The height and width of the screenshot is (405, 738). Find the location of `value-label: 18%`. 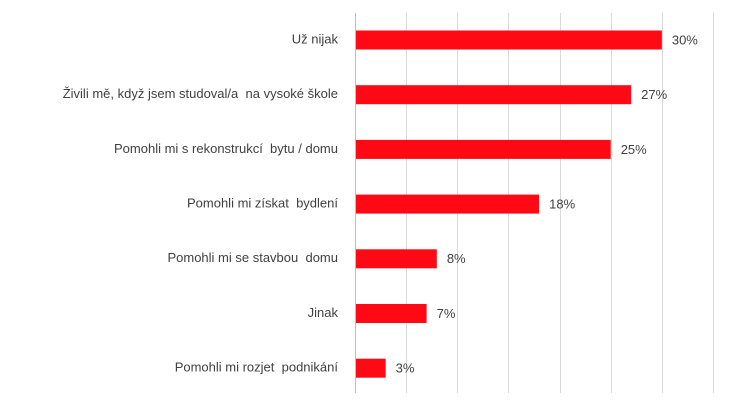

value-label: 18% is located at coordinates (562, 204).